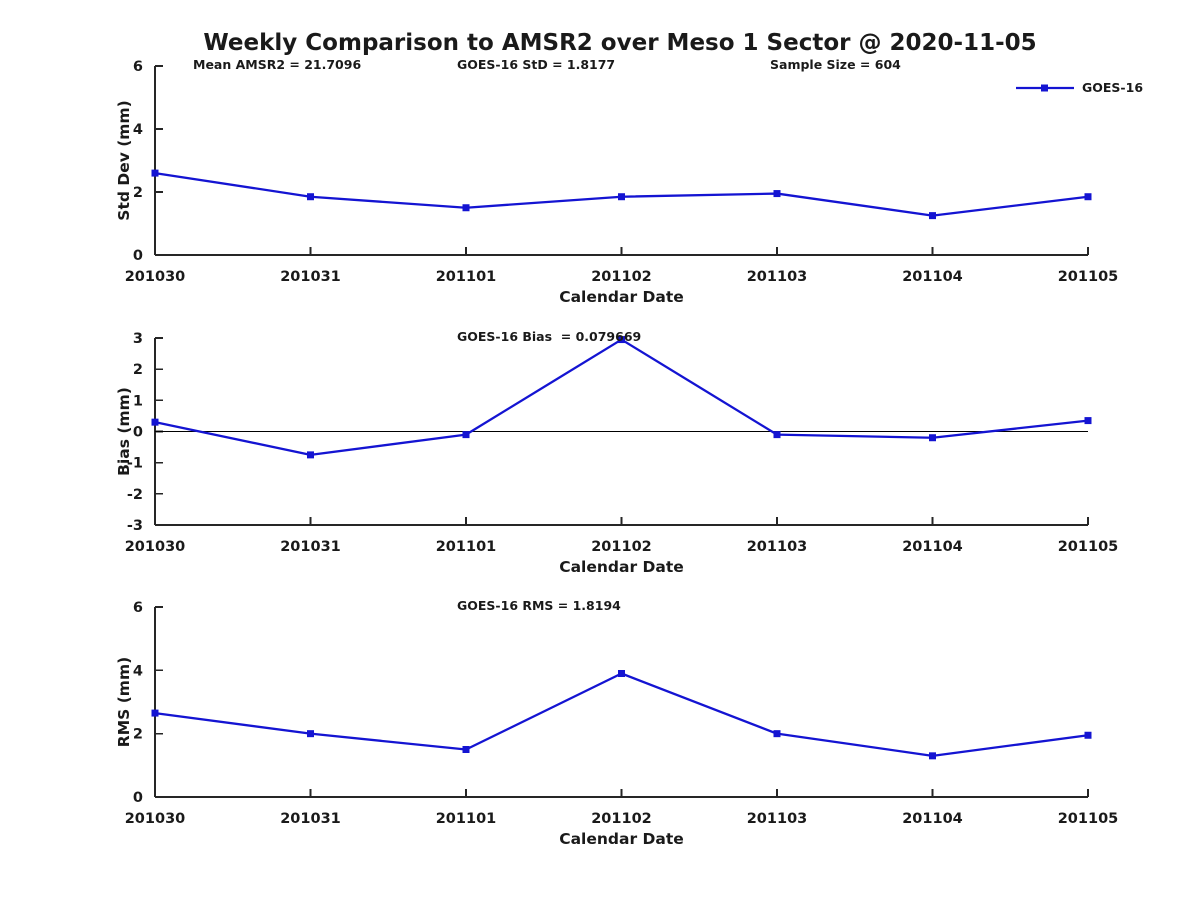  I want to click on panel-annotation: Mean AMSR2 = 21.7096, so click(277, 64).